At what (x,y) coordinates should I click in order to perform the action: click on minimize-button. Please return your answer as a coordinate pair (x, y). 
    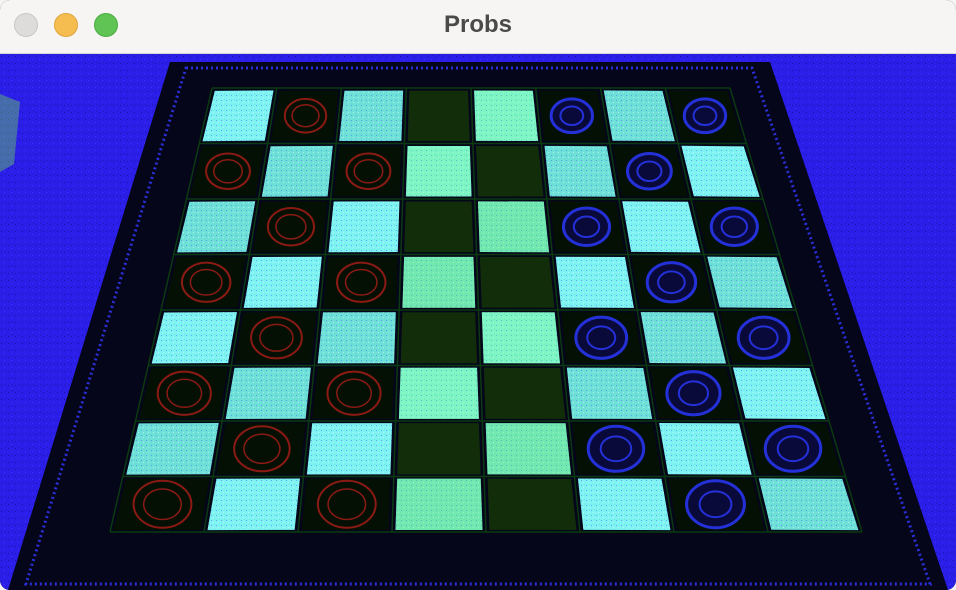
    Looking at the image, I should click on (66, 25).